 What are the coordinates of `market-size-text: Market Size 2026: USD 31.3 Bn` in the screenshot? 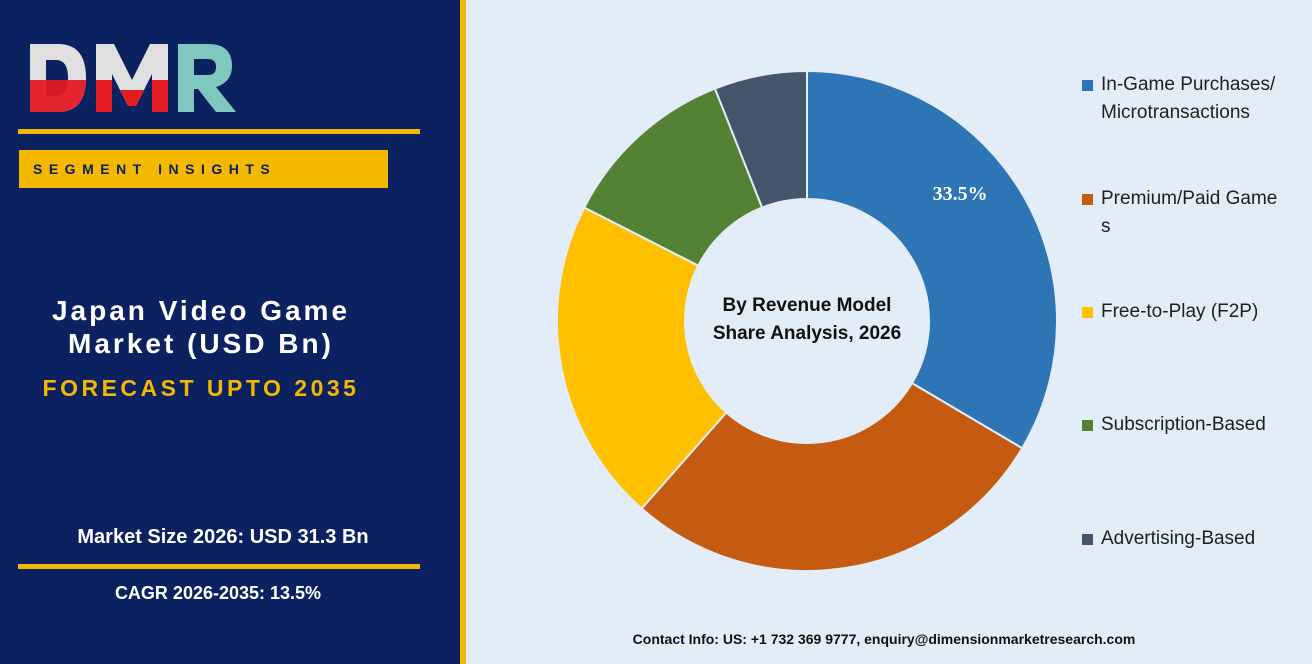 It's located at (223, 537).